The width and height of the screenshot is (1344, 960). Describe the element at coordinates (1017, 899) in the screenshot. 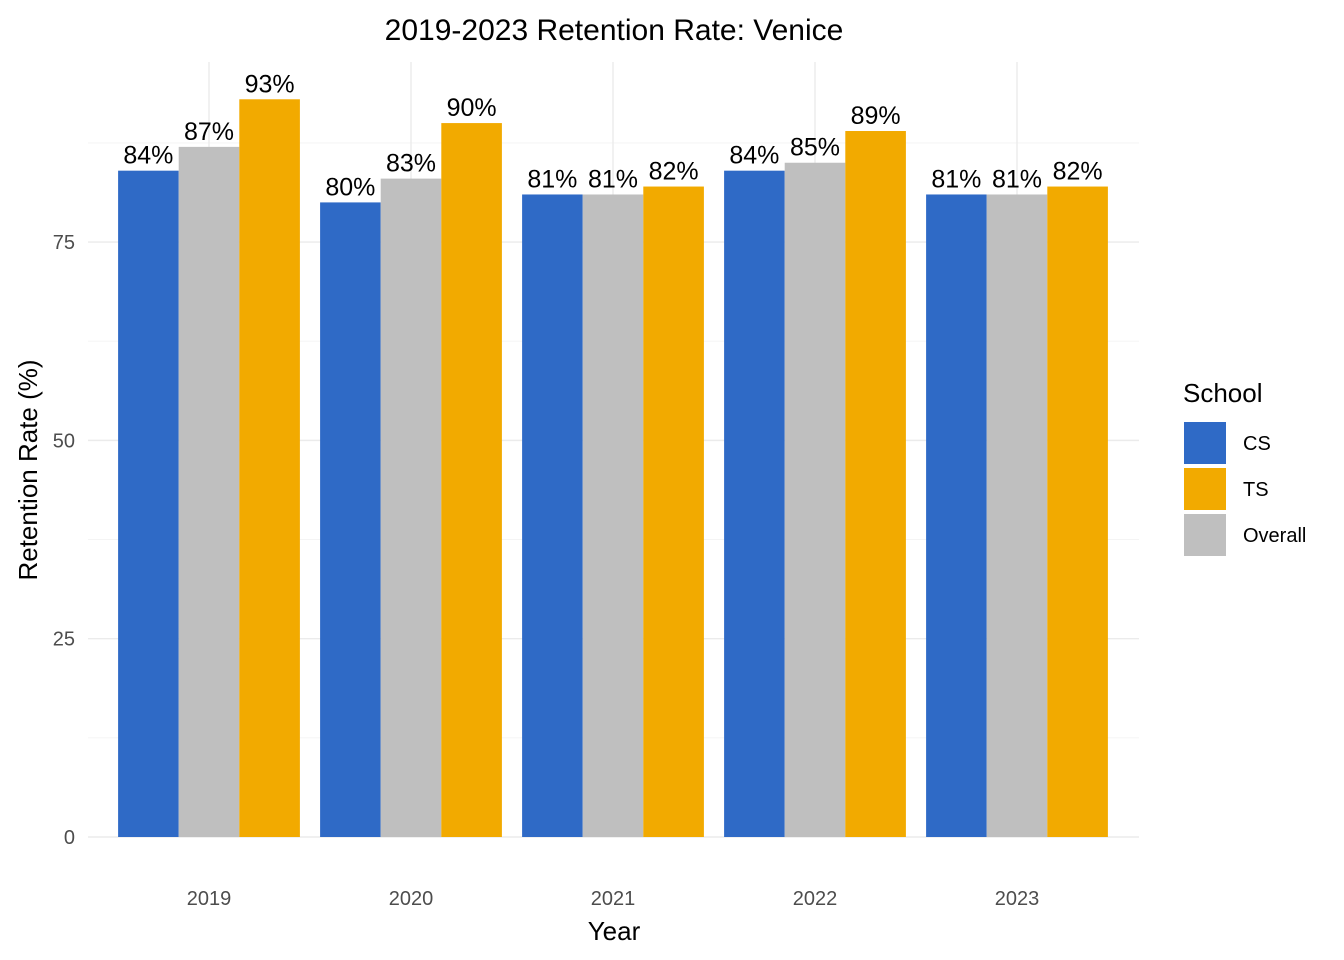

I see `x-tick-label: 2023` at that location.